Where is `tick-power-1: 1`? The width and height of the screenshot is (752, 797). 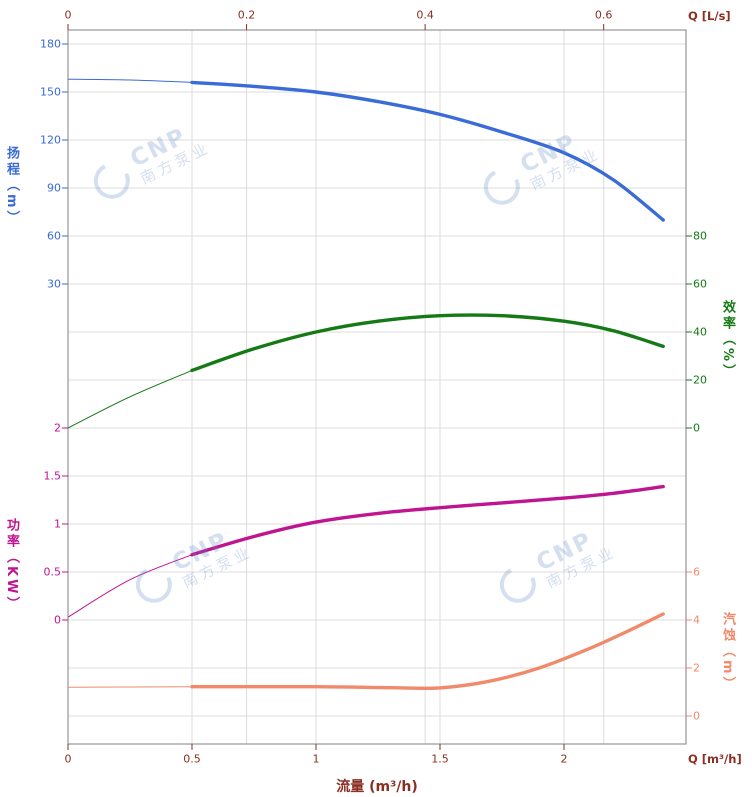 tick-power-1: 1 is located at coordinates (57, 524).